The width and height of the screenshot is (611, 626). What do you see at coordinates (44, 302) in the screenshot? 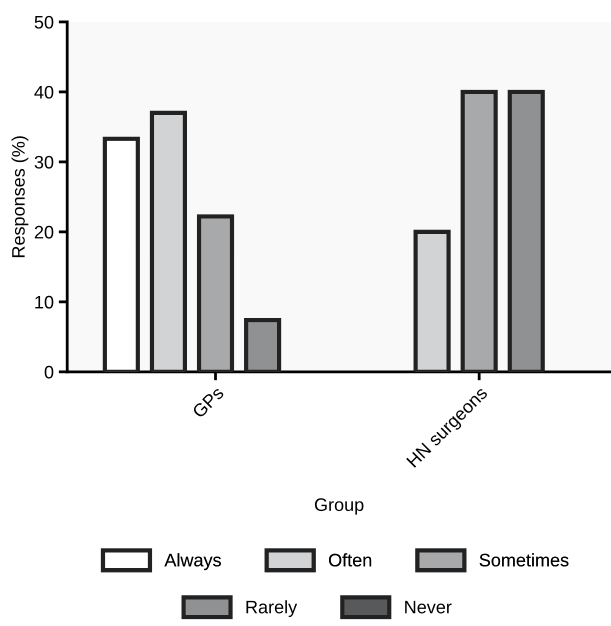
I see `y-tick-label: 10` at bounding box center [44, 302].